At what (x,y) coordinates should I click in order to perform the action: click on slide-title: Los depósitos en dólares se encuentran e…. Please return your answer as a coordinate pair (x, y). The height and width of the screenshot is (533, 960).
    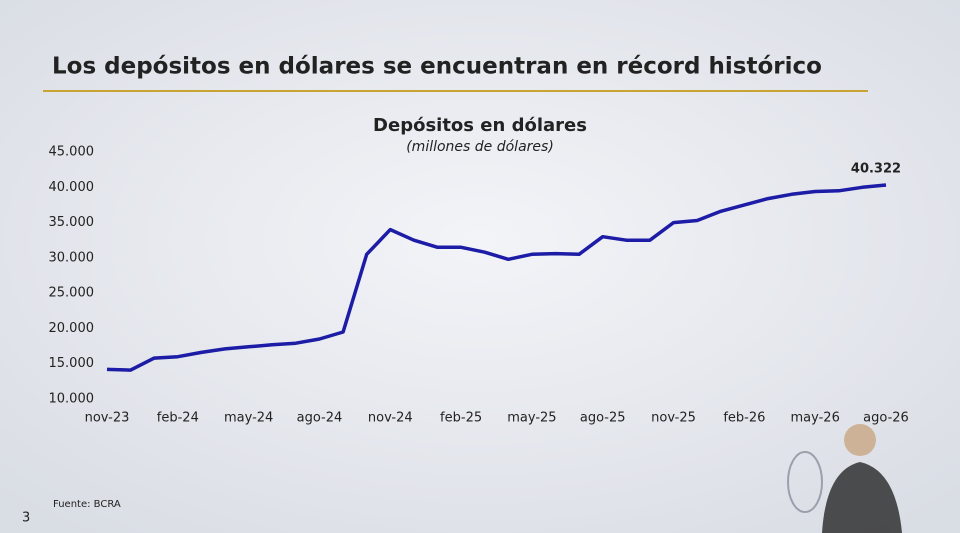
    Looking at the image, I should click on (437, 67).